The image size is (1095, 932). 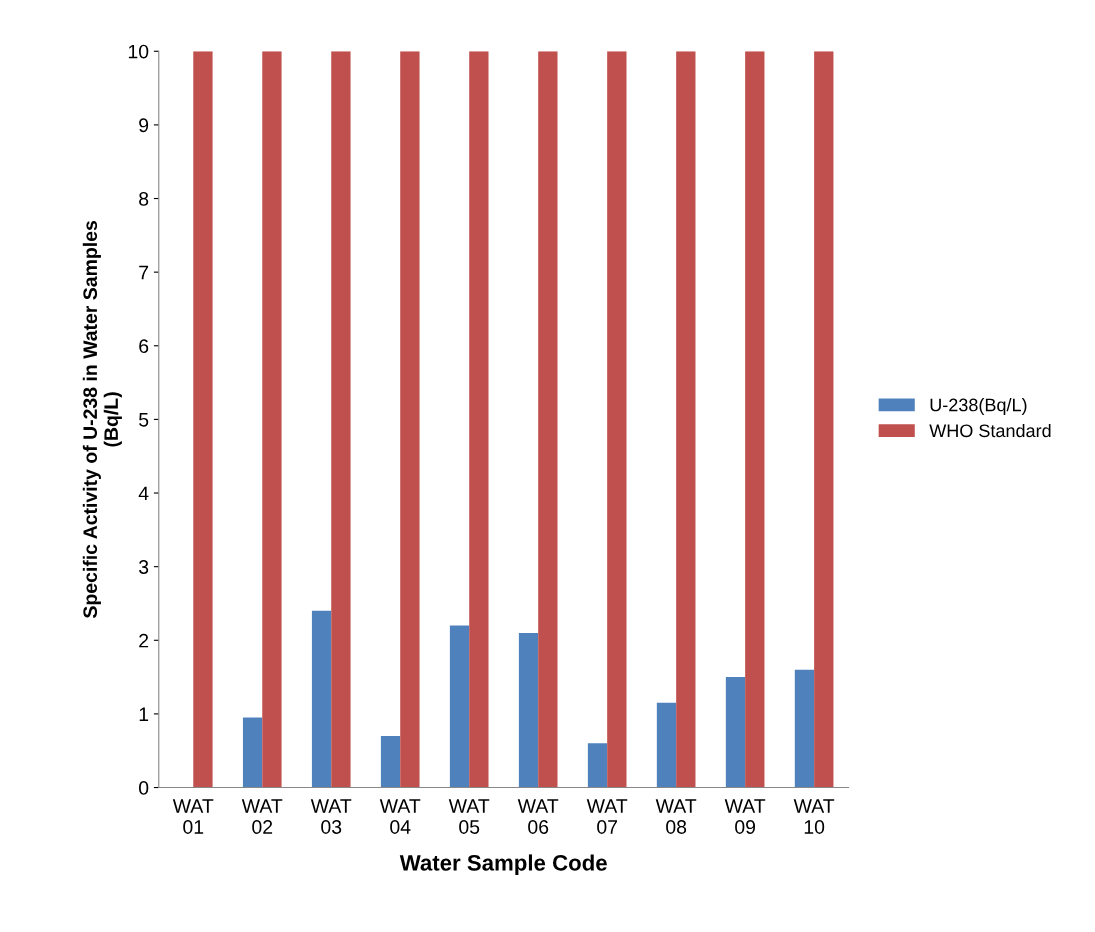 What do you see at coordinates (745, 816) in the screenshot?
I see `x-tick-label: WAT 09` at bounding box center [745, 816].